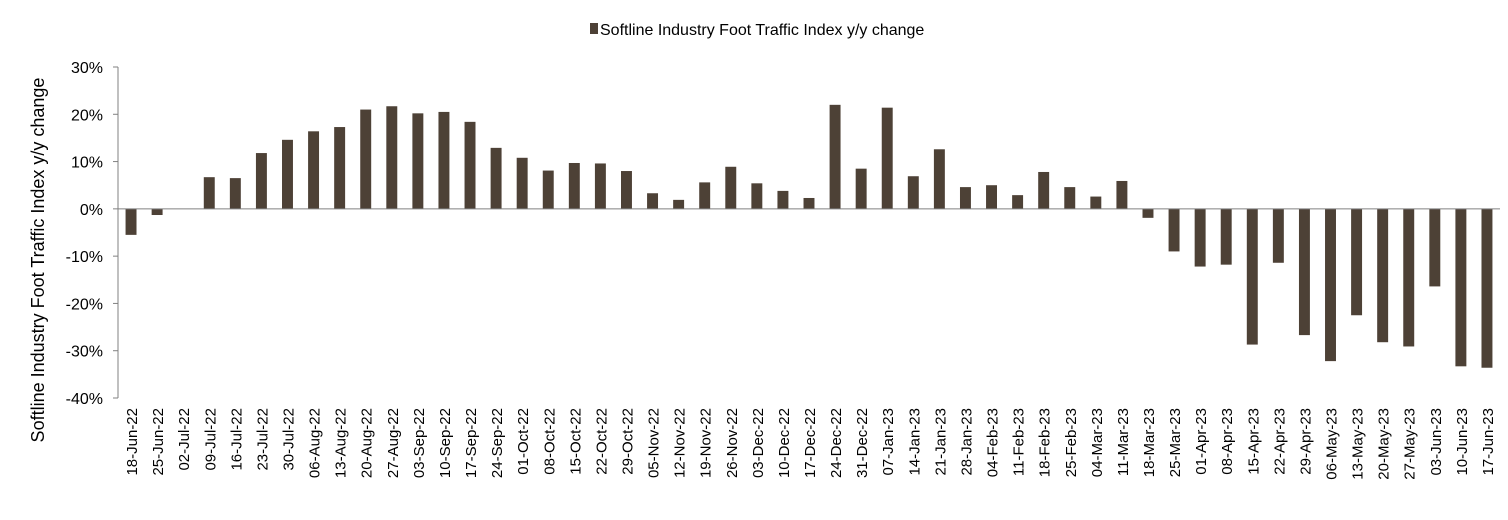 The height and width of the screenshot is (520, 1508). Describe the element at coordinates (888, 442) in the screenshot. I see `x-tick-label: 07-Jan-23` at that location.